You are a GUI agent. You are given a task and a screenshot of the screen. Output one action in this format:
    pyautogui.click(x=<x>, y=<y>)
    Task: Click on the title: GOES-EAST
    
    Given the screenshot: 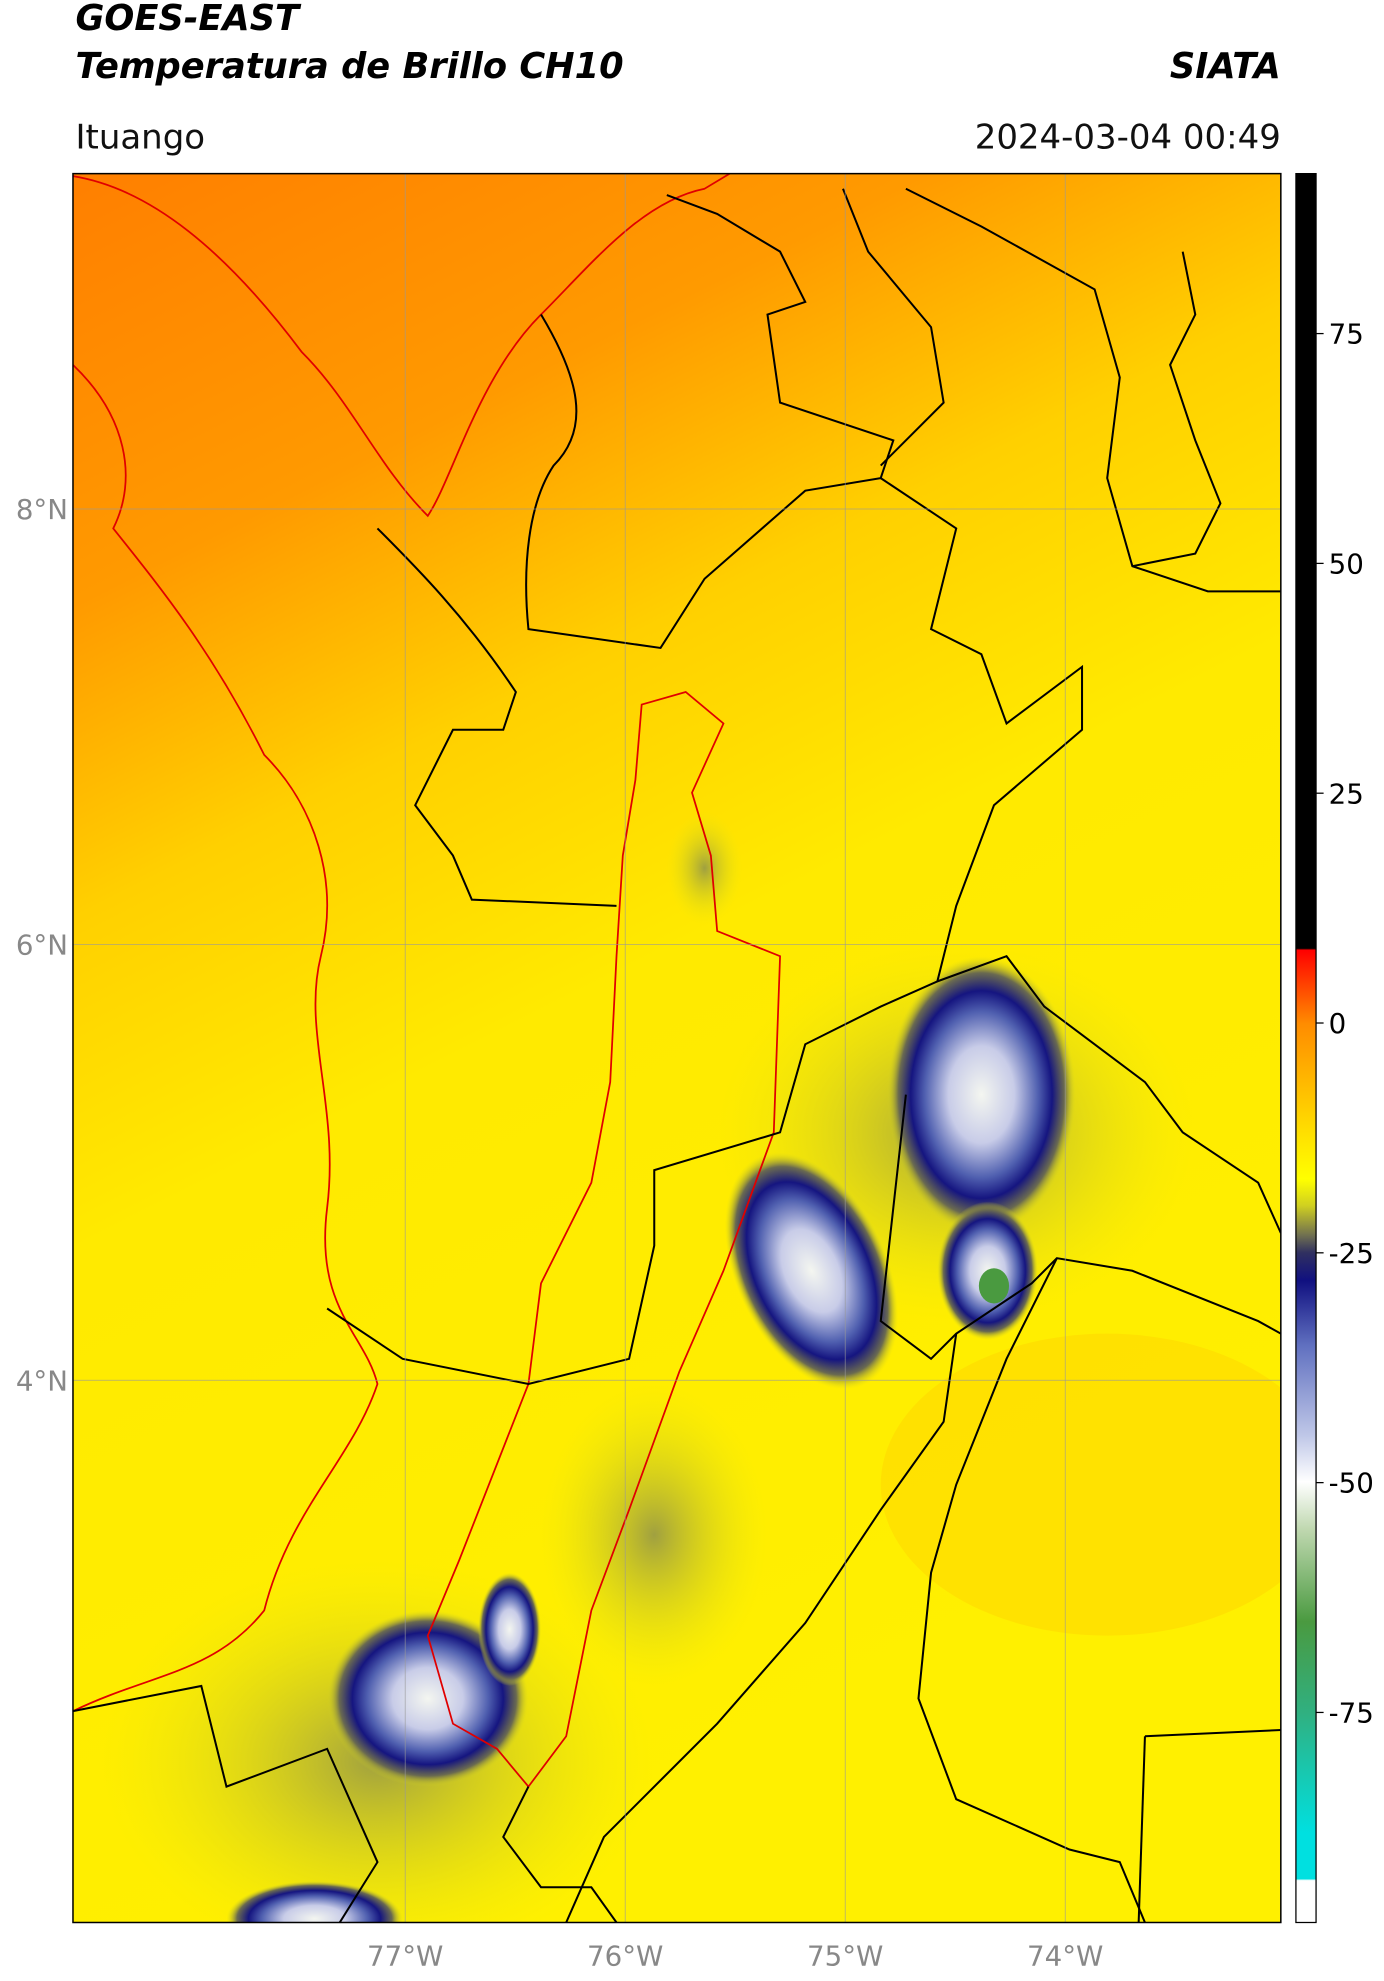 What is the action you would take?
    pyautogui.click(x=188, y=19)
    